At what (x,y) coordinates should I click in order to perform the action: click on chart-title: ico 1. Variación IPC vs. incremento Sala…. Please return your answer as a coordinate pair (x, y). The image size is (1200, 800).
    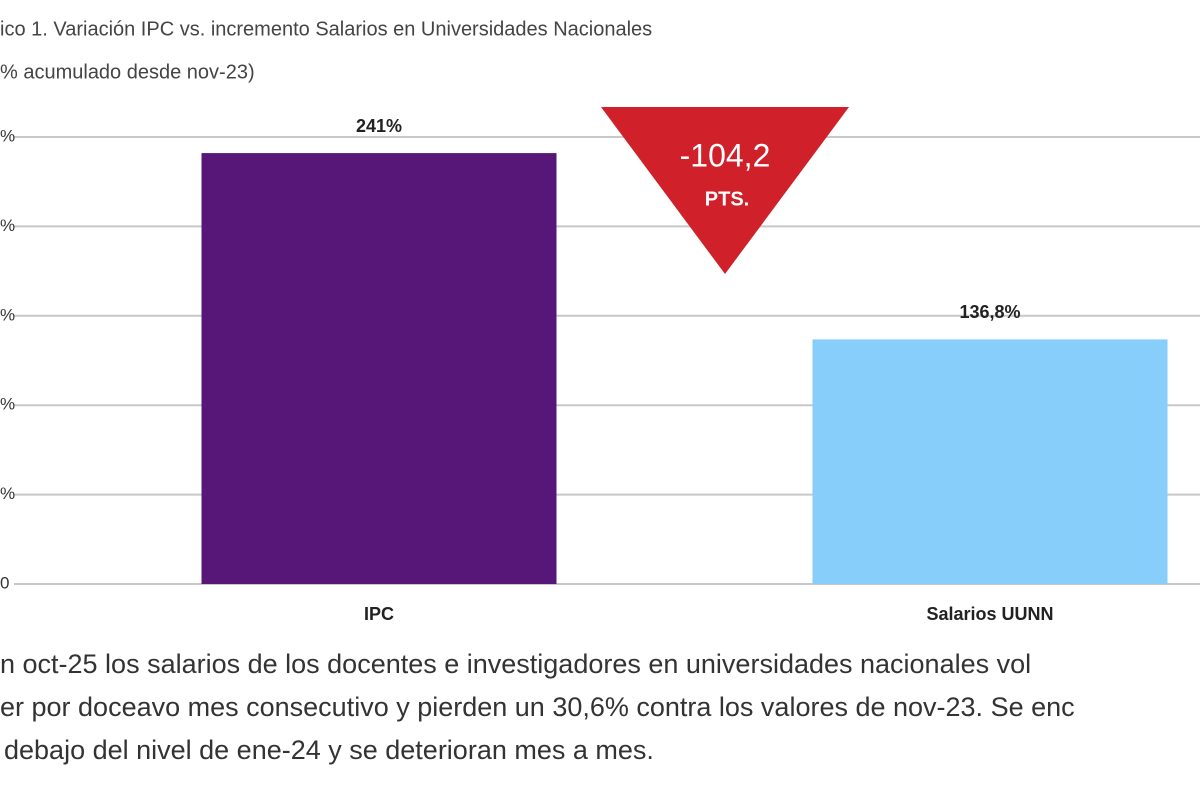
    Looking at the image, I should click on (326, 29).